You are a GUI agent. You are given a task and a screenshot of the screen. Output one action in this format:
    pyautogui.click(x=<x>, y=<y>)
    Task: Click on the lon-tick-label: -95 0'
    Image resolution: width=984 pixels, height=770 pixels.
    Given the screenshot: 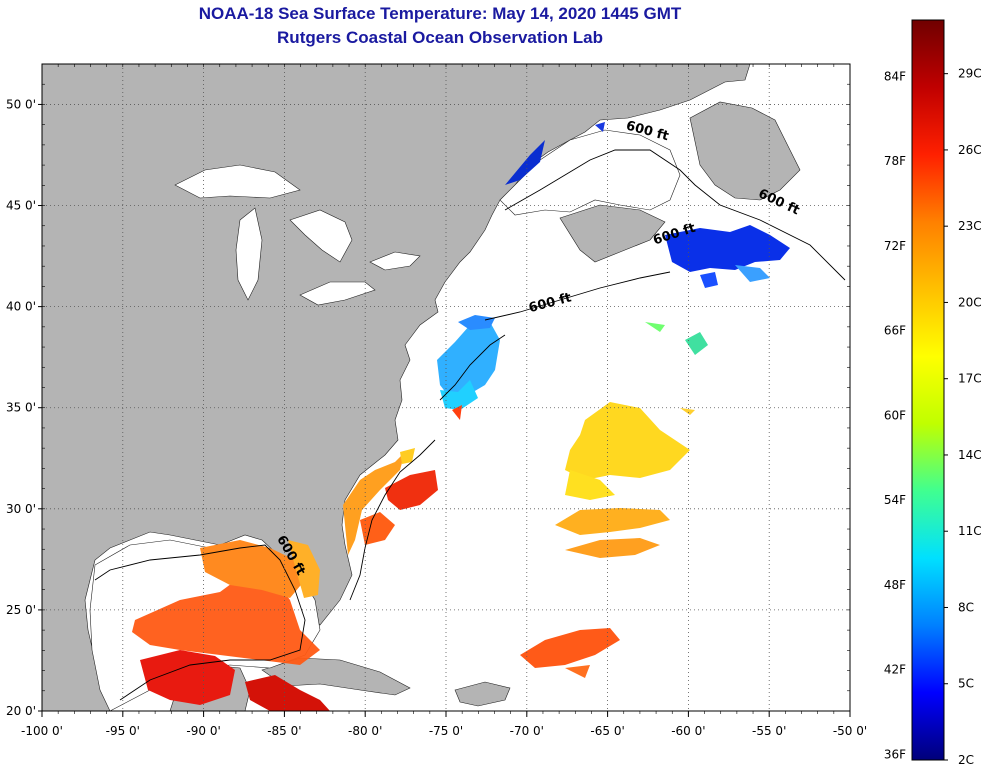 What is the action you would take?
    pyautogui.click(x=123, y=731)
    